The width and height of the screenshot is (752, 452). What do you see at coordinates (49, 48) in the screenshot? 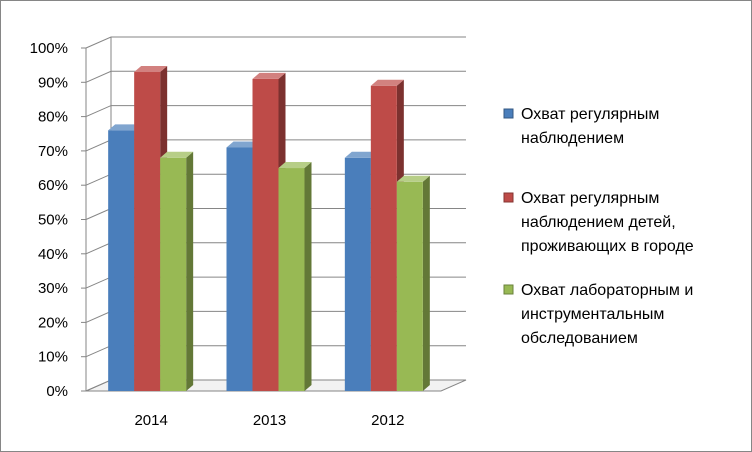
I see `y-tick-label: 100%` at bounding box center [49, 48].